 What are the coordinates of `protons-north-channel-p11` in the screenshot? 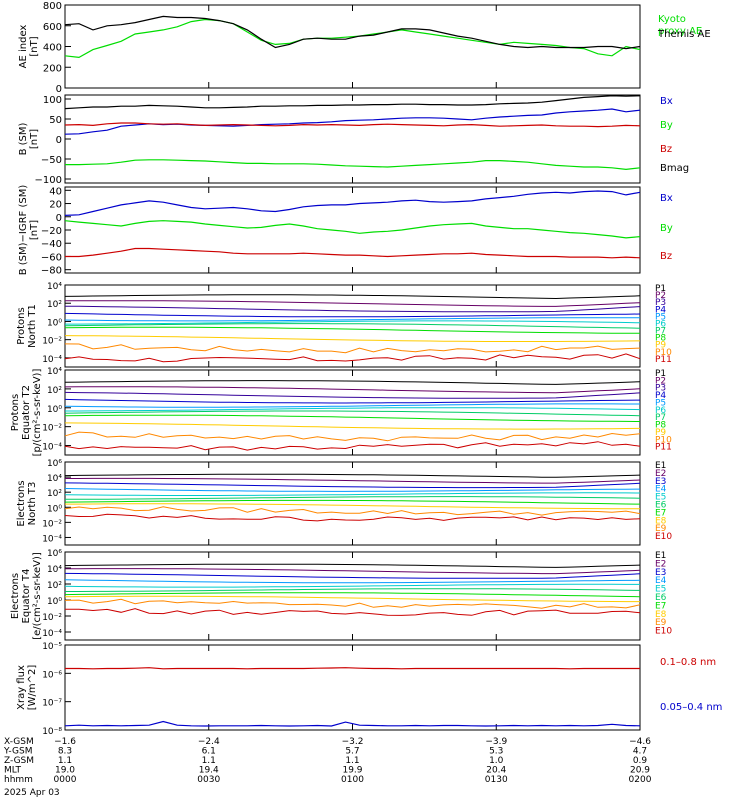 It's located at (352, 358).